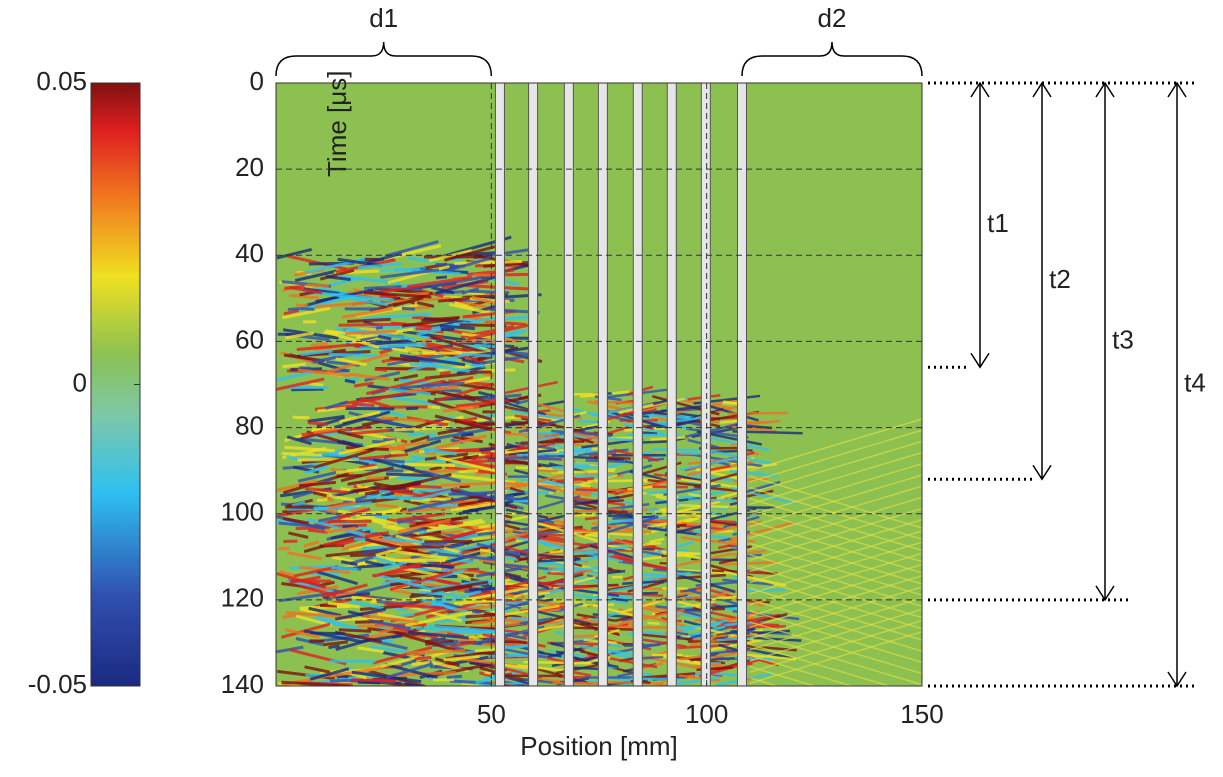 This screenshot has width=1223, height=777. What do you see at coordinates (115, 384) in the screenshot?
I see `colorbar` at bounding box center [115, 384].